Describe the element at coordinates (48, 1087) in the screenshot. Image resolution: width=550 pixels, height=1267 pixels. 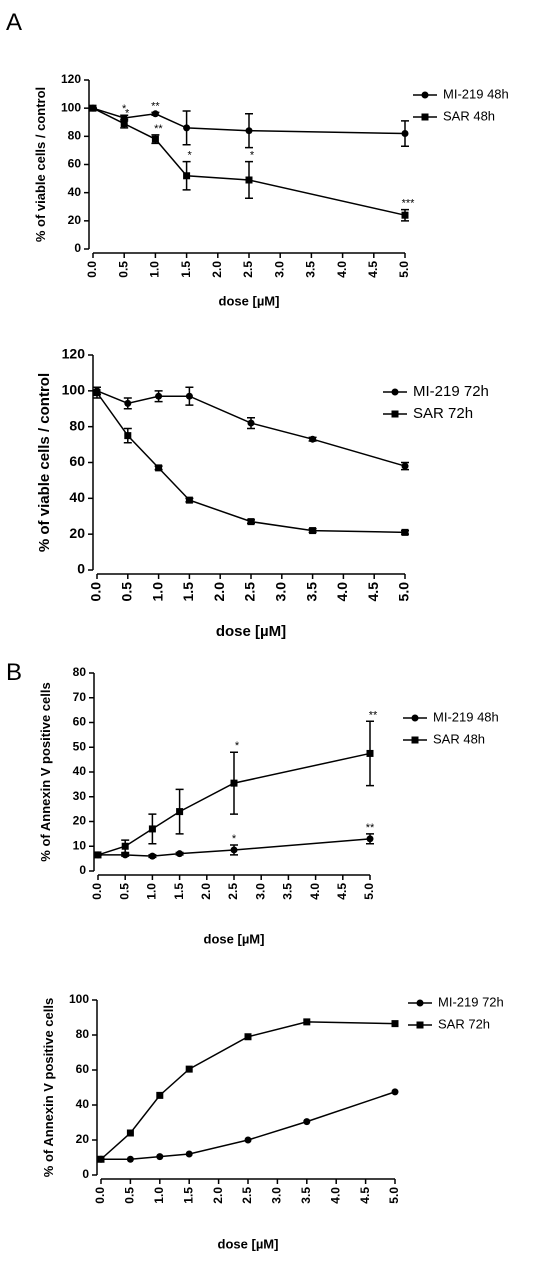
I see `y-axis-title: % of Annexin V positive cells` at that location.